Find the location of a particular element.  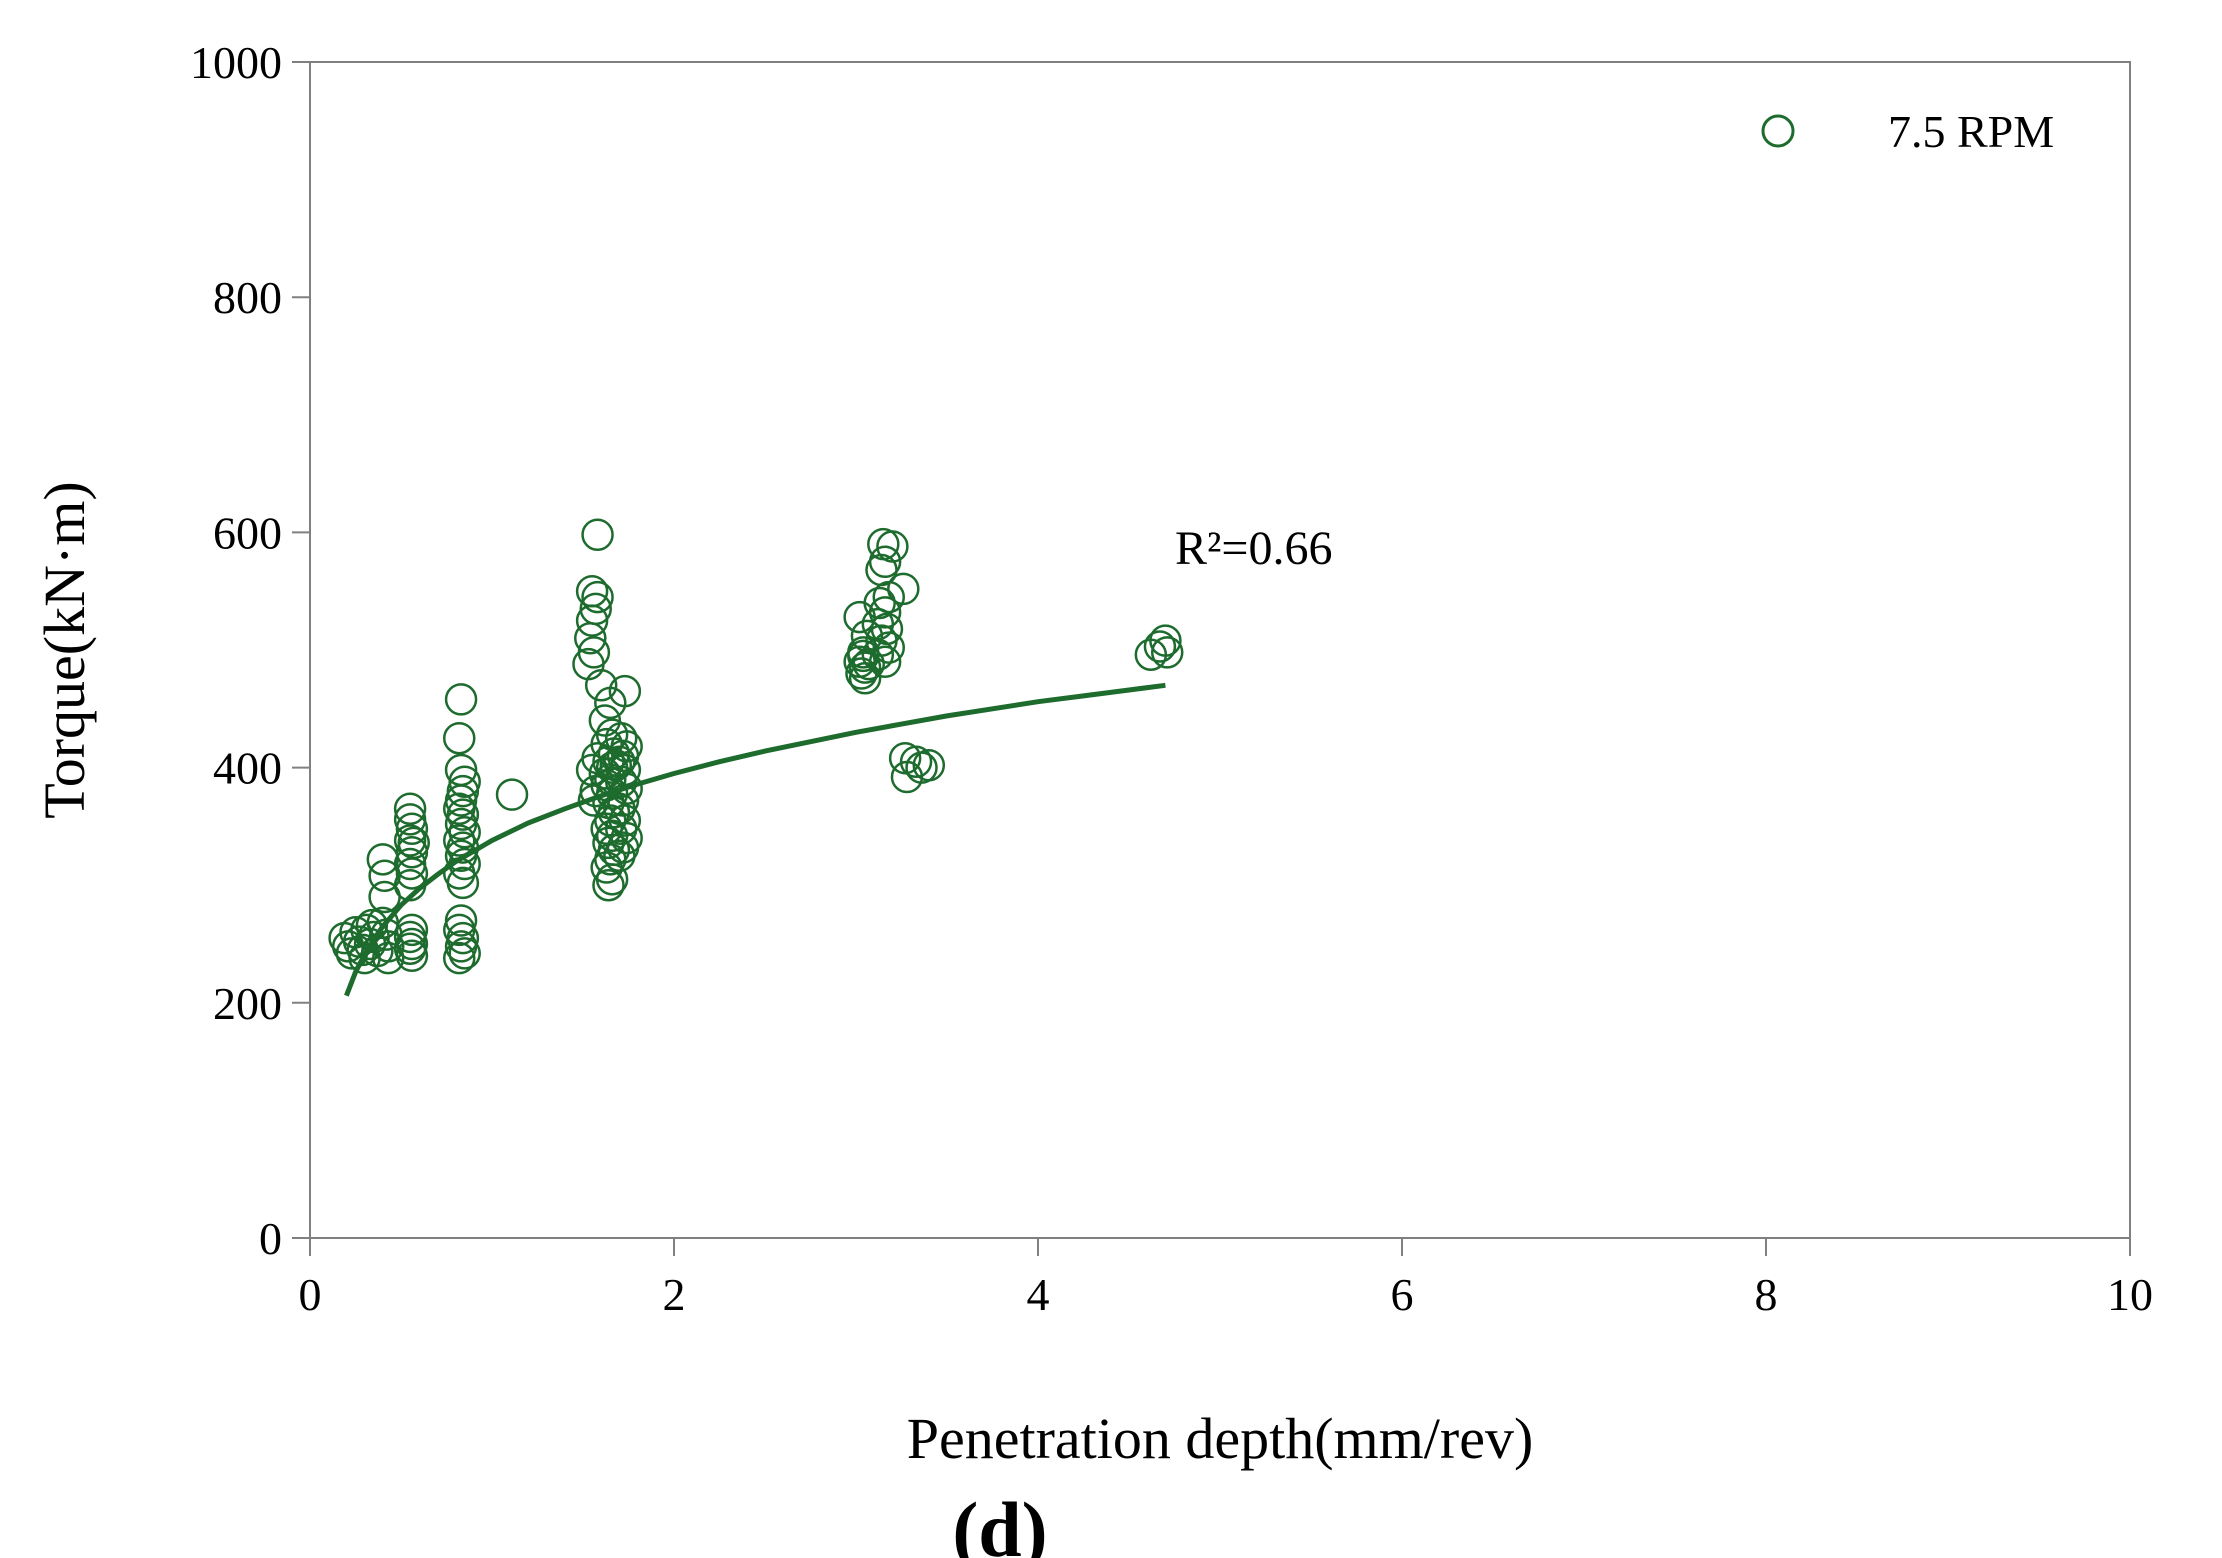

x-tick-label: 10 is located at coordinates (2130, 1294).